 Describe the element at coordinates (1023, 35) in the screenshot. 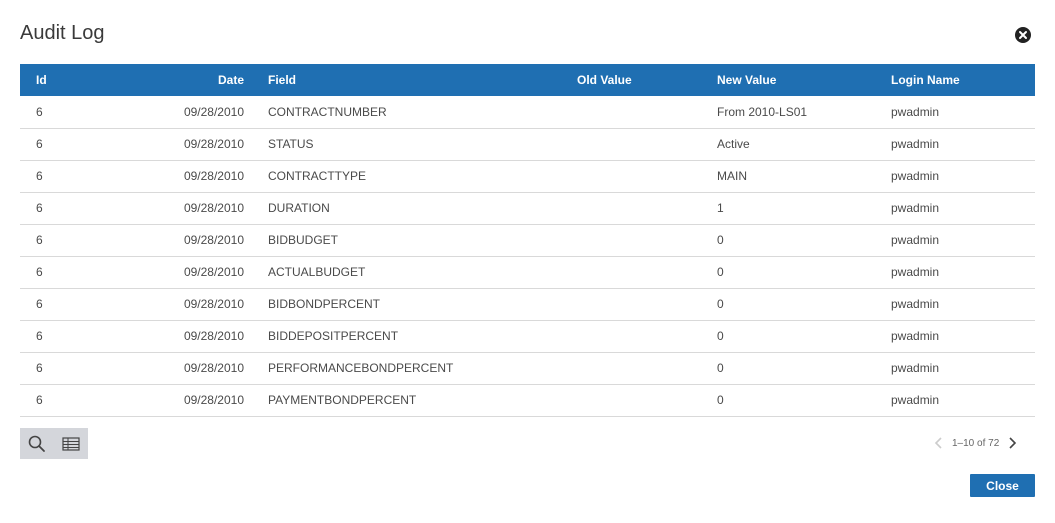

I see `close-circle-icon` at that location.